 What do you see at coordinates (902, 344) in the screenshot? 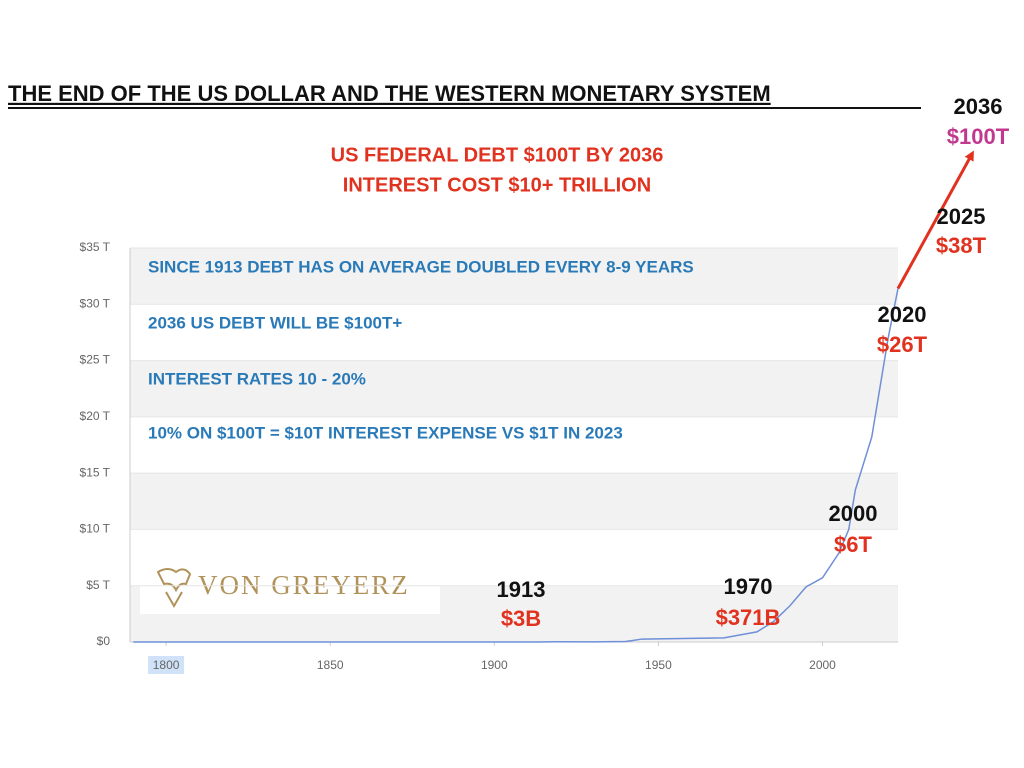
I see `annotation-amount: $26T` at bounding box center [902, 344].